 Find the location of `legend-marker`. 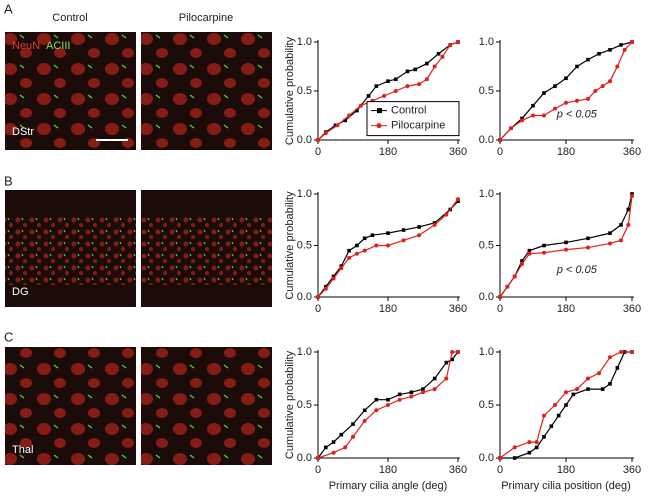

legend-marker is located at coordinates (379, 126).